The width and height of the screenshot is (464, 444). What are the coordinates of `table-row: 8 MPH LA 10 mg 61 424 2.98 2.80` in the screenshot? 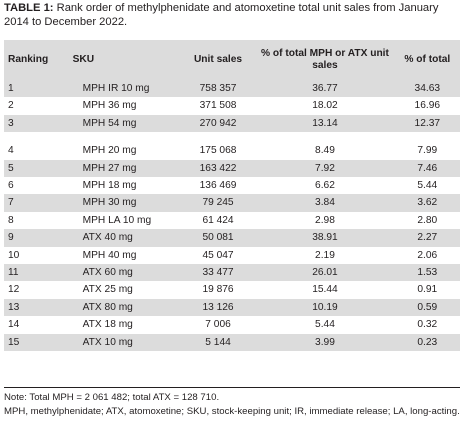 It's located at (232, 220).